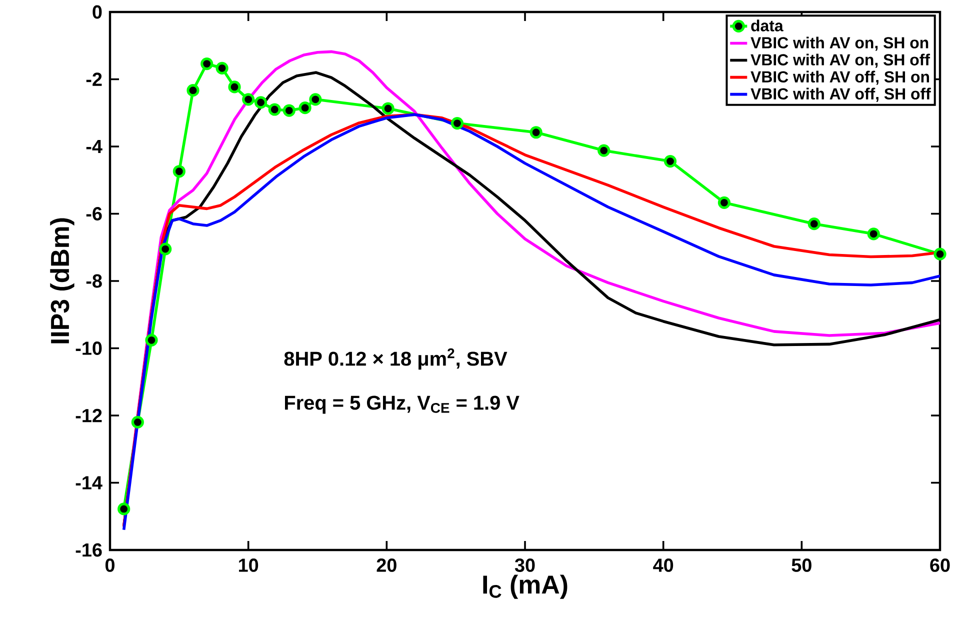 Image resolution: width=959 pixels, height=643 pixels. Describe the element at coordinates (396, 359) in the screenshot. I see `annotation: 8HP 0.12 × 18 μm$^{2}$, SBV` at that location.